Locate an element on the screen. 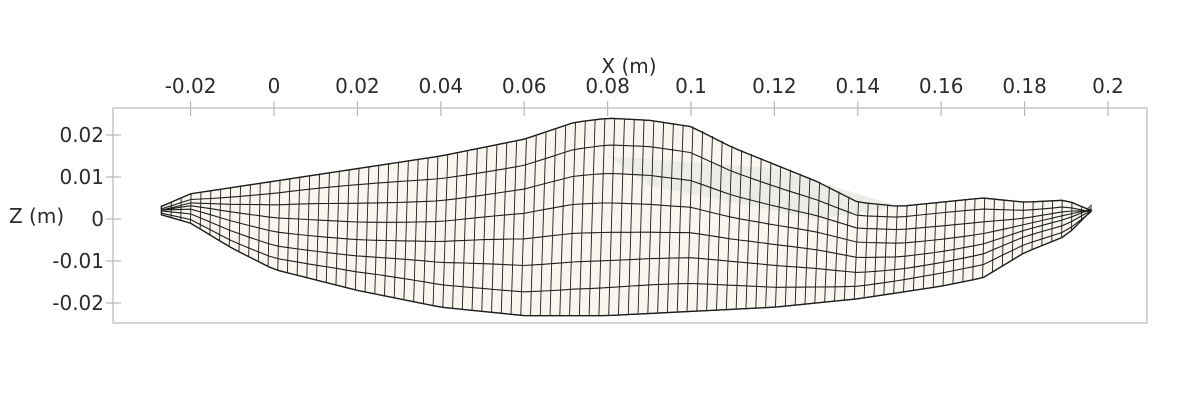 This screenshot has height=401, width=1180. z-tick-label: 0.02 is located at coordinates (81, 135).